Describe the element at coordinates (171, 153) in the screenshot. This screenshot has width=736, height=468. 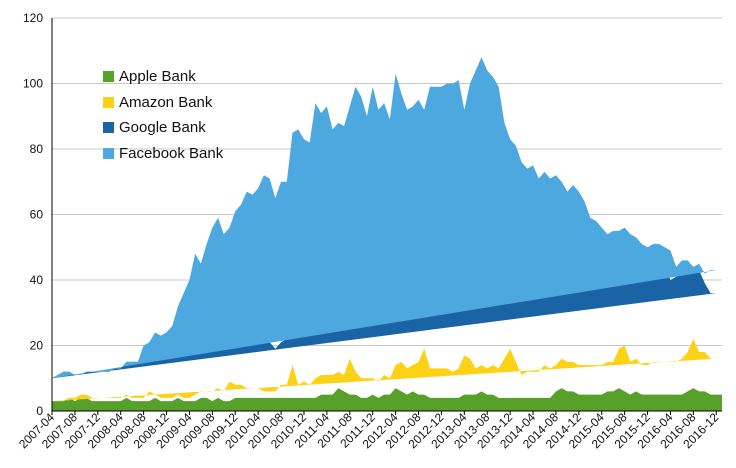
I see `legend-label-facebook-bank: Facebook Bank` at that location.